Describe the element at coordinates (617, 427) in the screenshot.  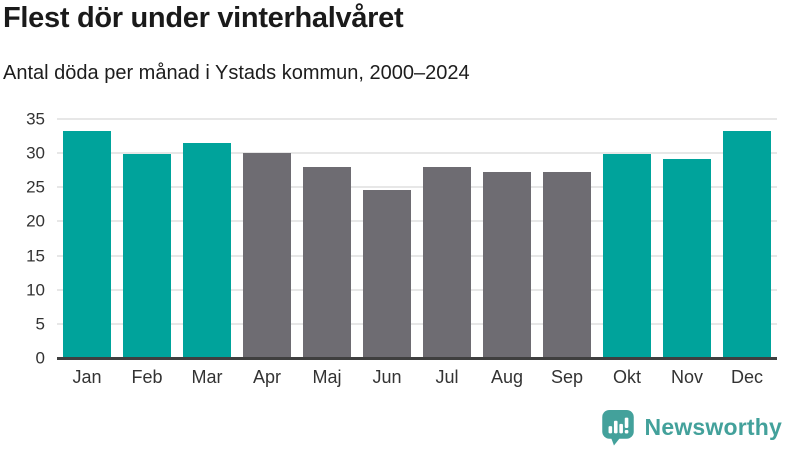
I see `newsworthy-logo-icon` at that location.